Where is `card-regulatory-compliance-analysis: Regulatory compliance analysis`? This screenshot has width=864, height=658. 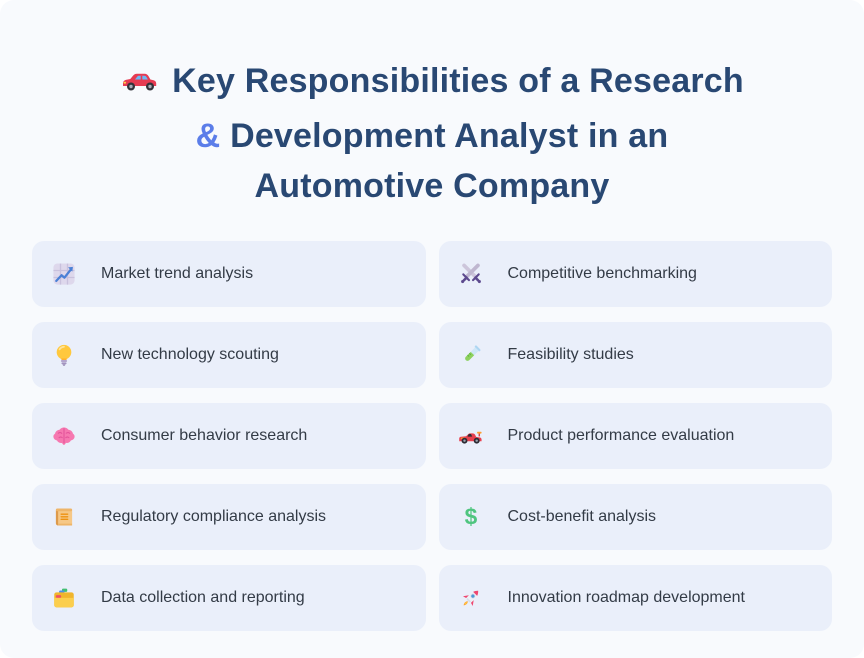
card-regulatory-compliance-analysis: Regulatory compliance analysis is located at coordinates (229, 517).